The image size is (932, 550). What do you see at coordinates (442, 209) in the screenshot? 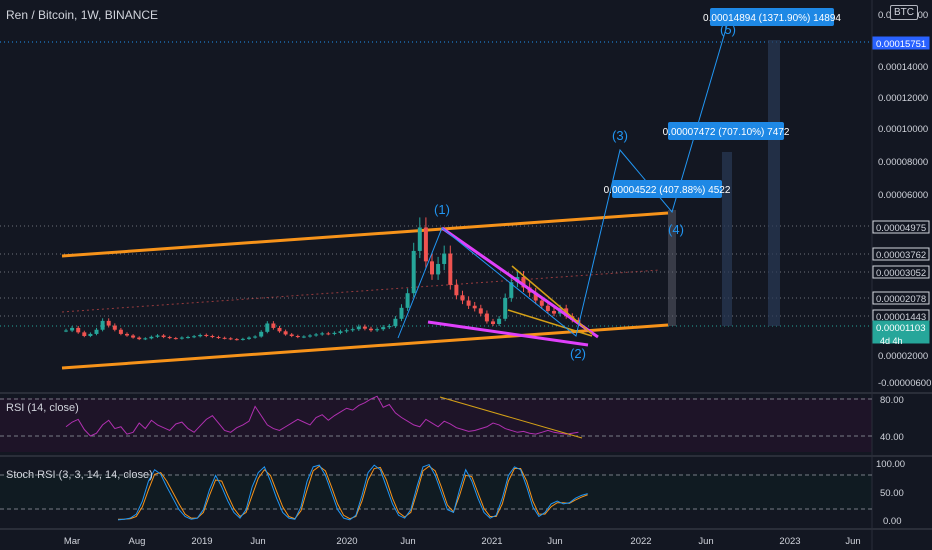
I see `wave-label-1: (1)` at bounding box center [442, 209].